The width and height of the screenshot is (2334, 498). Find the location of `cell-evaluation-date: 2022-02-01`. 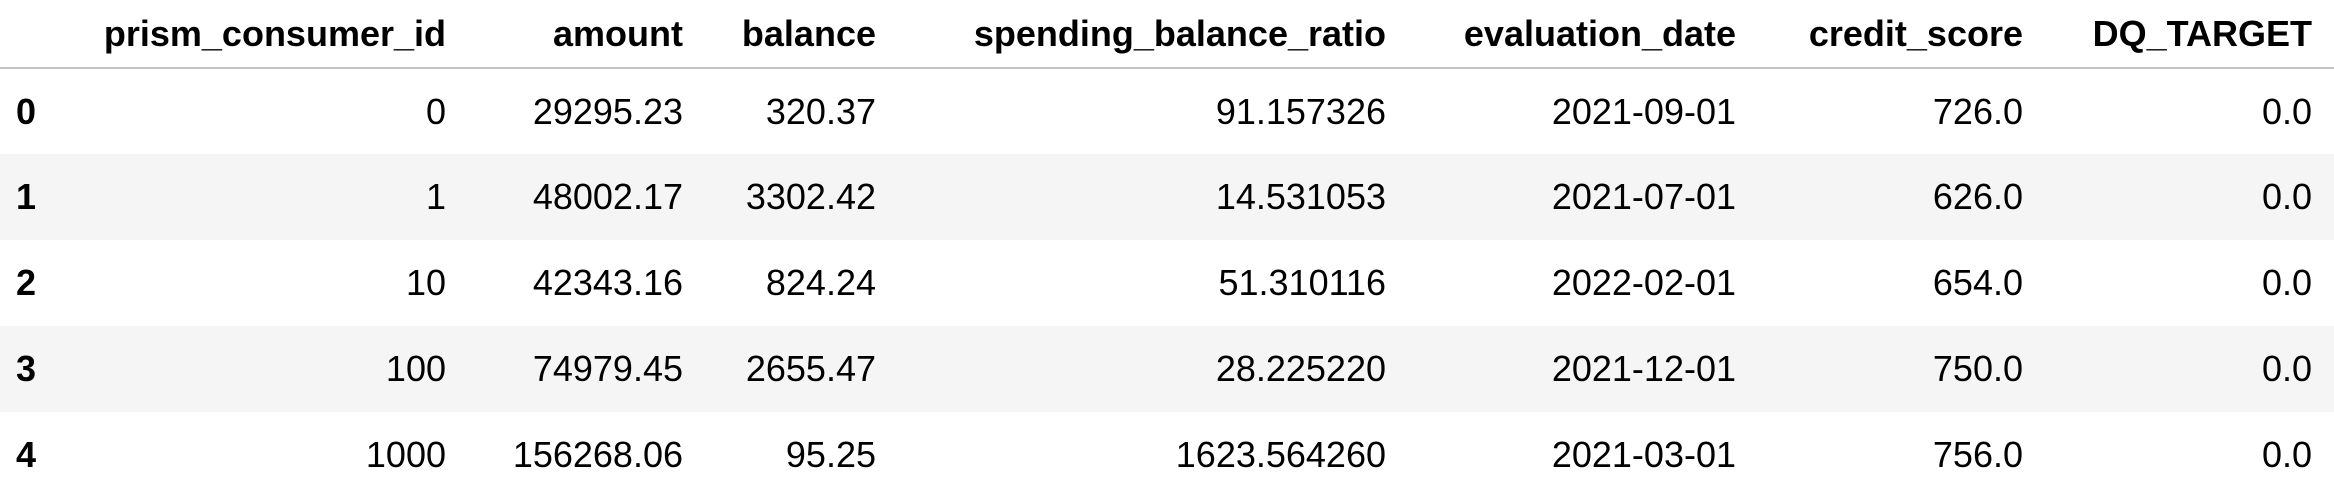

cell-evaluation-date: 2022-02-01 is located at coordinates (1643, 282).